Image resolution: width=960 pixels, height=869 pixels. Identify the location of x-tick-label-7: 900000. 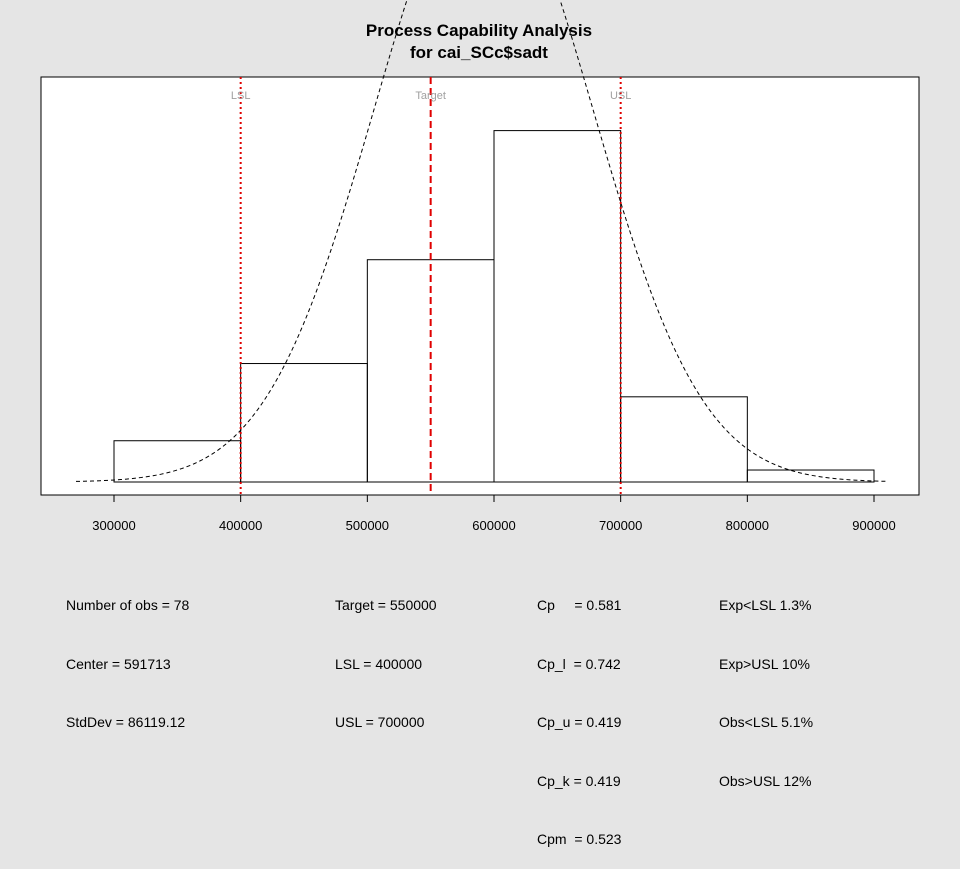
(873, 525).